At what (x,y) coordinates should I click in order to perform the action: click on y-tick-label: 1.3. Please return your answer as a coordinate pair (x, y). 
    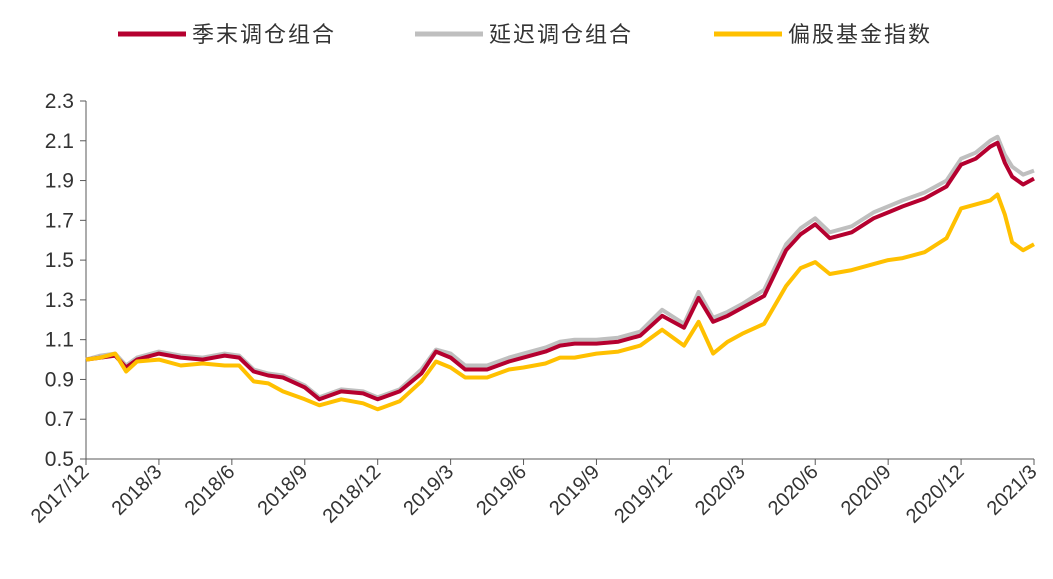
    Looking at the image, I should click on (59, 300).